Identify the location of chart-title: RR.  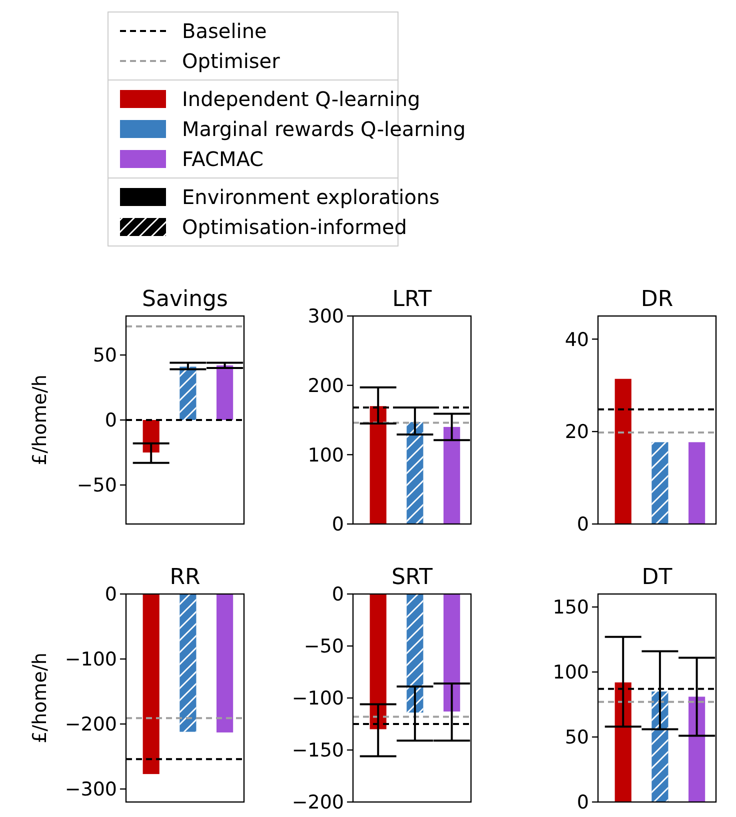
(185, 577).